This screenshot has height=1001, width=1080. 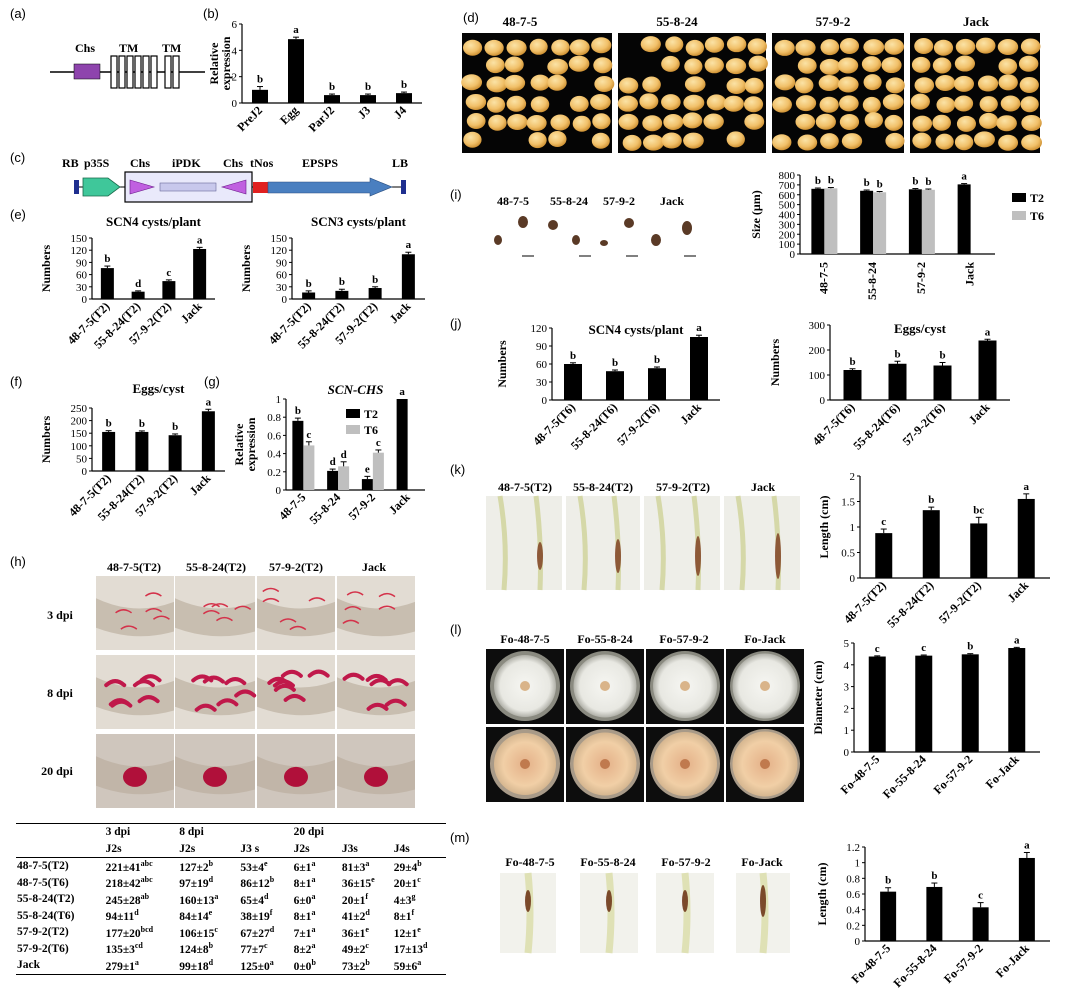 What do you see at coordinates (853, 879) in the screenshot?
I see `y-tick-label: 0.8` at bounding box center [853, 879].